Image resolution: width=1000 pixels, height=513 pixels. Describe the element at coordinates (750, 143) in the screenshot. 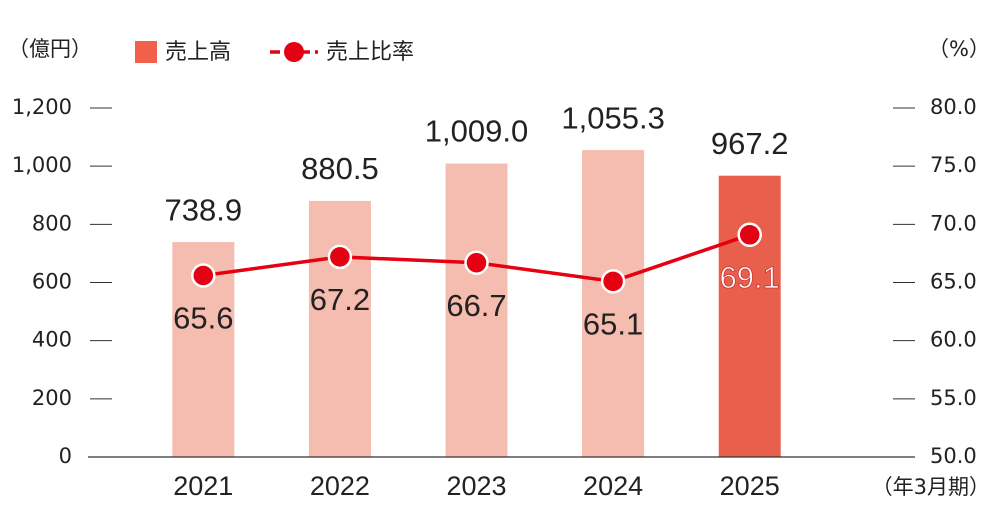

I see `bar-value-label: 967.2` at that location.